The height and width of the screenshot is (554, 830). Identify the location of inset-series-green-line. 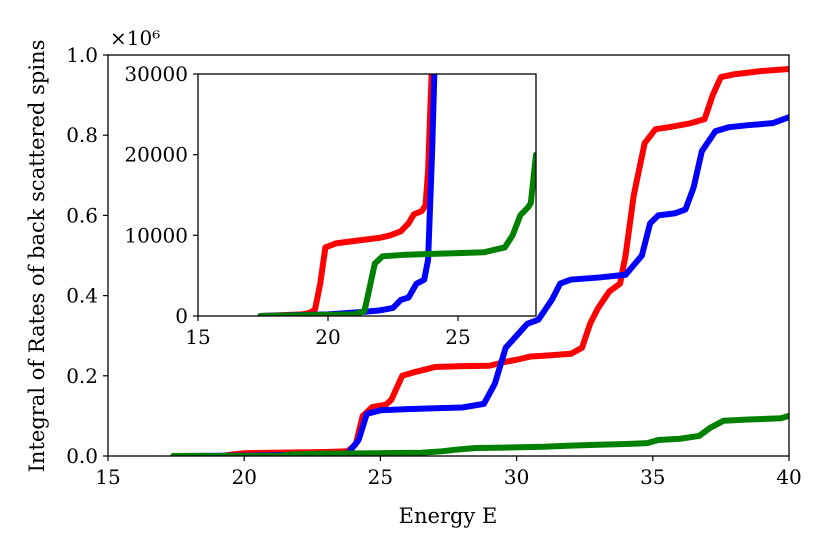
(396, 233).